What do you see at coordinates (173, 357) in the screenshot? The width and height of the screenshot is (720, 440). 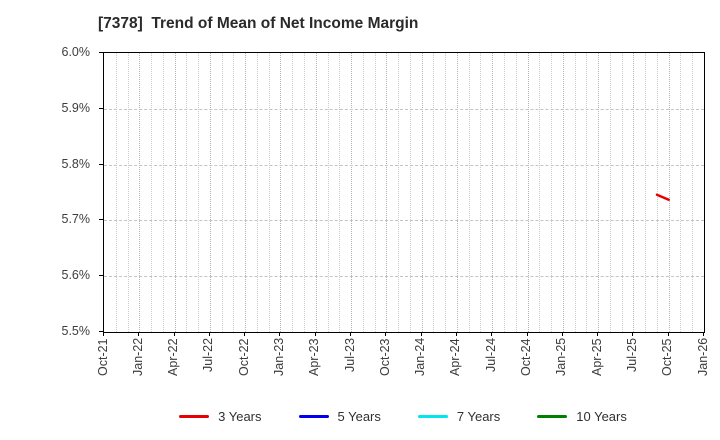 I see `x-tick-label: Apr-22` at bounding box center [173, 357].